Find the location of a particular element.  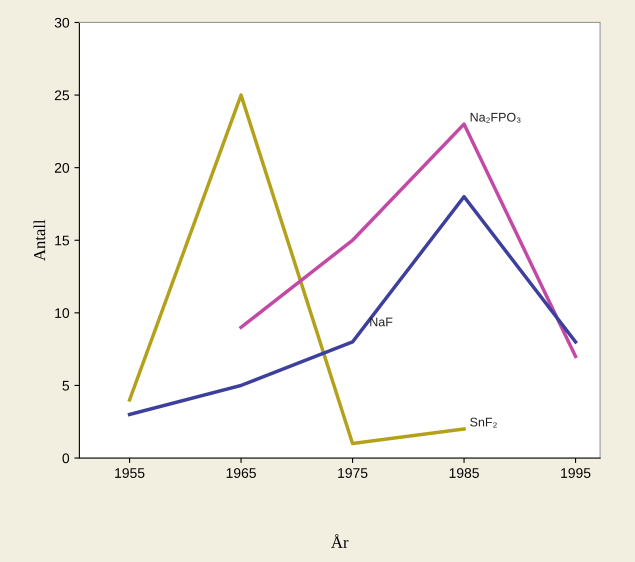

x-tick-label: 1995 is located at coordinates (575, 473).